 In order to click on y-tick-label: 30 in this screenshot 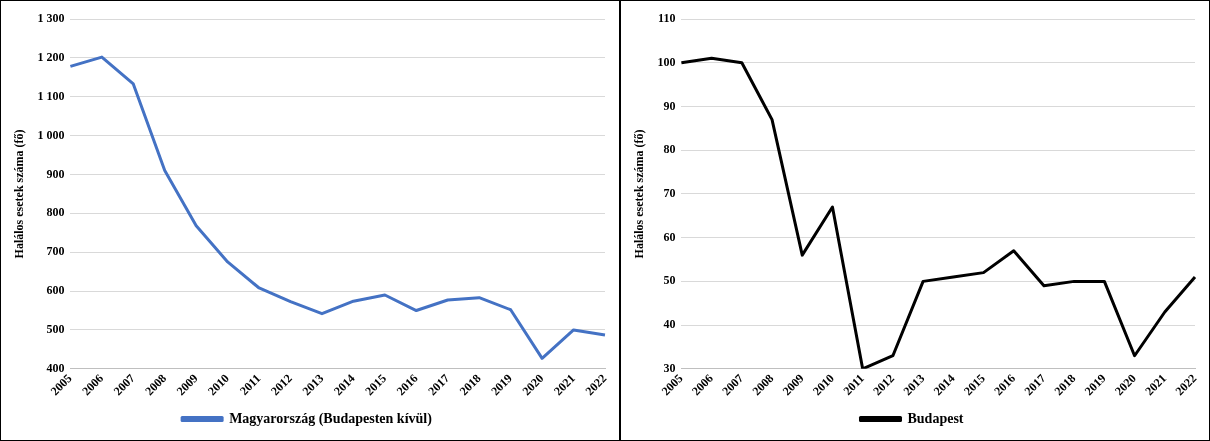, I will do `click(669, 367)`.